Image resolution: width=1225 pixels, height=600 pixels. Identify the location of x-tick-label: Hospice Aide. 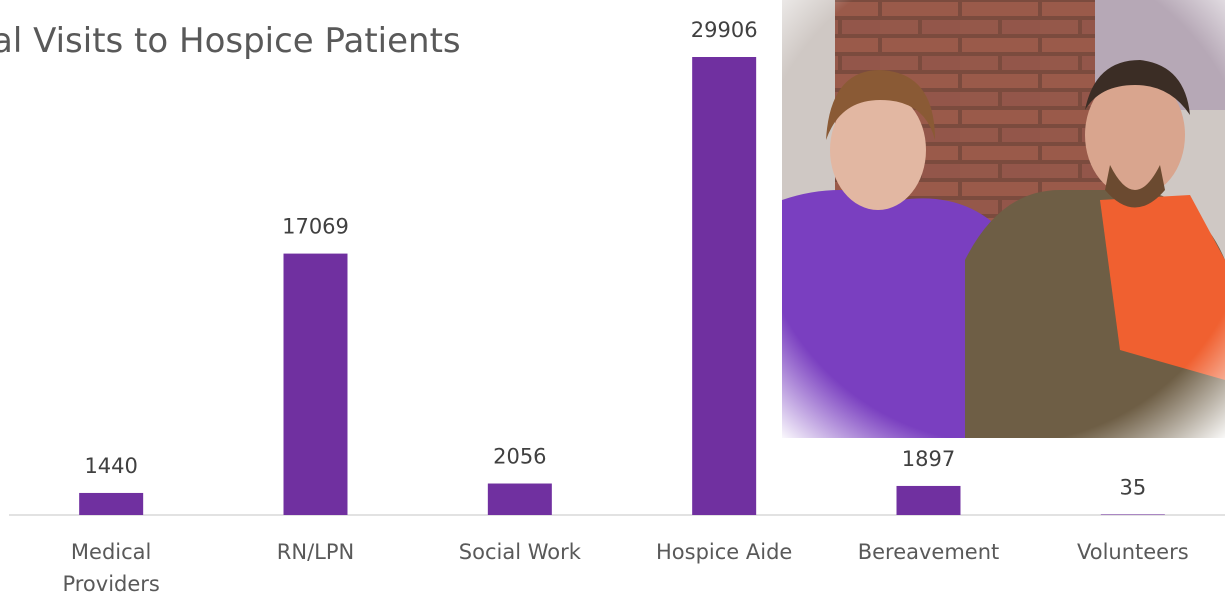
(724, 552).